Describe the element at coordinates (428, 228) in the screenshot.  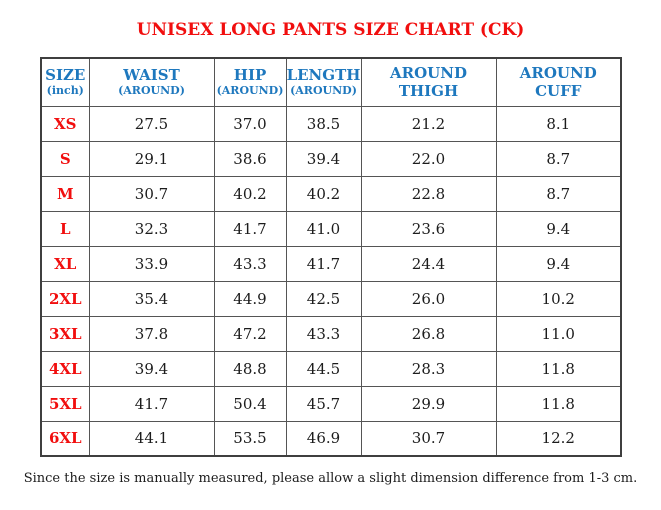
I see `measurement-value: 23.6` at that location.